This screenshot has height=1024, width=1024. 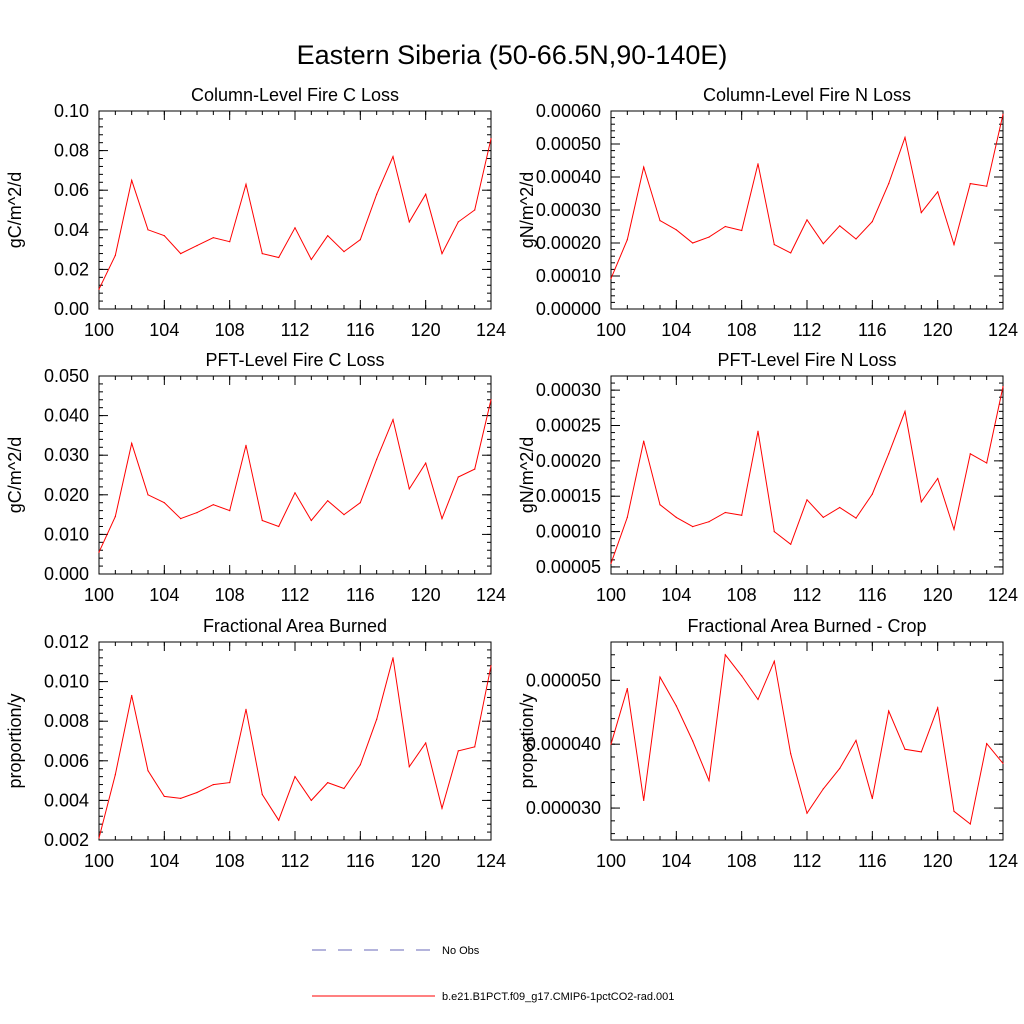 I want to click on panel-title: Column-Level Fire N Loss, so click(x=807, y=95).